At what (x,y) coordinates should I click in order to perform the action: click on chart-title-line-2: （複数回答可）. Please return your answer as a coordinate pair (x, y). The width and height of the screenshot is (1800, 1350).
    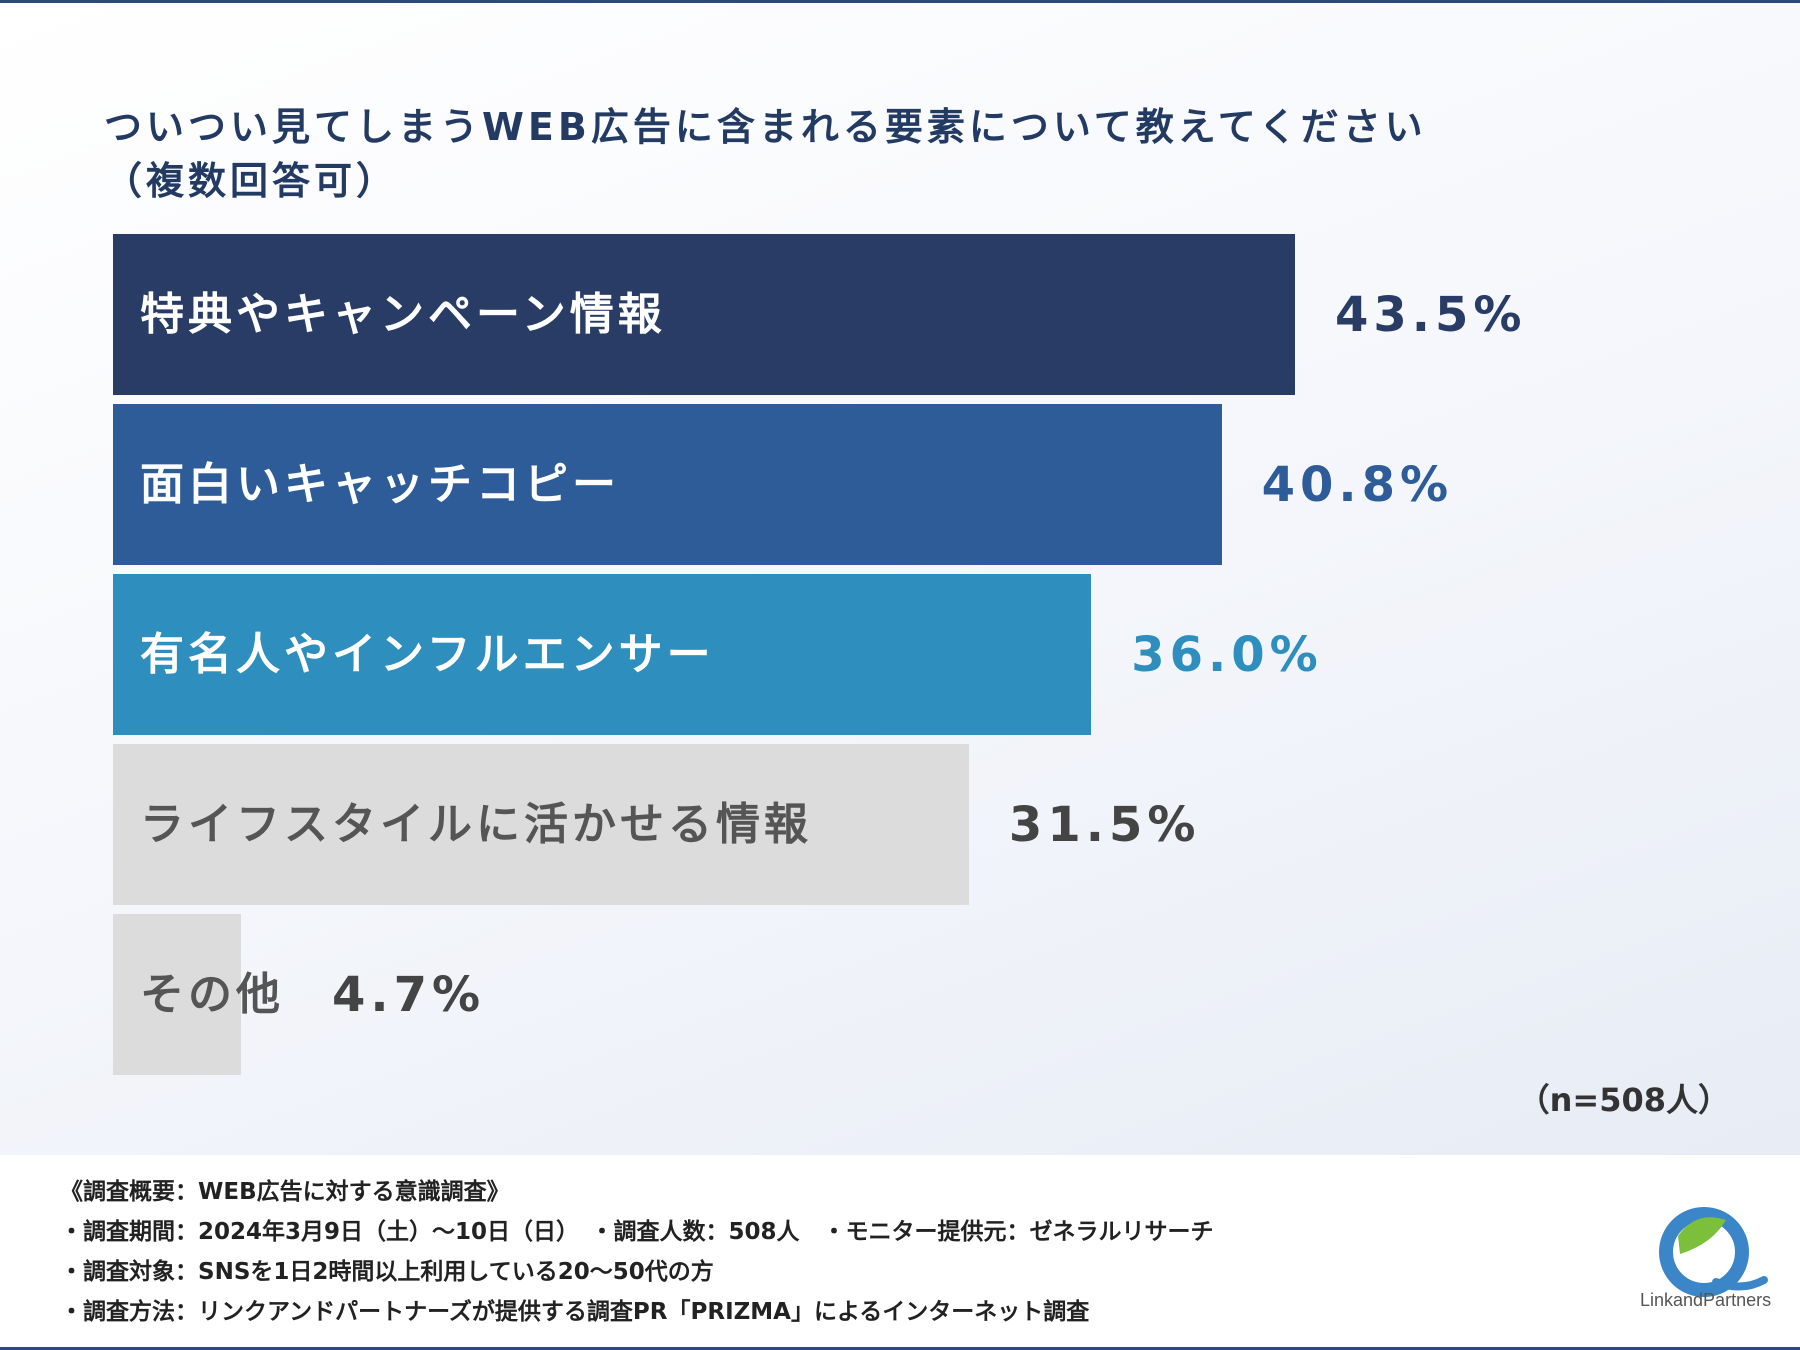
    Looking at the image, I should click on (251, 181).